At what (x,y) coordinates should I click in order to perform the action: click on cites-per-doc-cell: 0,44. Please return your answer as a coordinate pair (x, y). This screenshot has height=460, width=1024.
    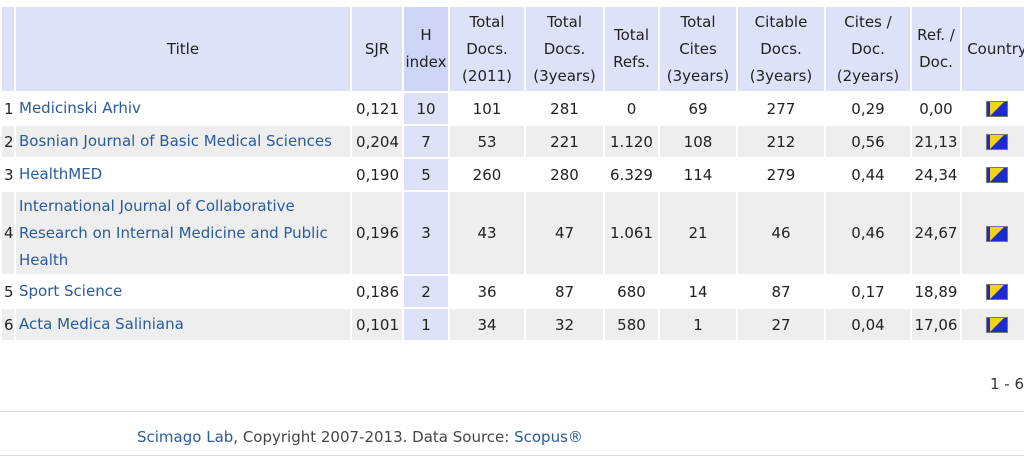
    Looking at the image, I should click on (868, 174).